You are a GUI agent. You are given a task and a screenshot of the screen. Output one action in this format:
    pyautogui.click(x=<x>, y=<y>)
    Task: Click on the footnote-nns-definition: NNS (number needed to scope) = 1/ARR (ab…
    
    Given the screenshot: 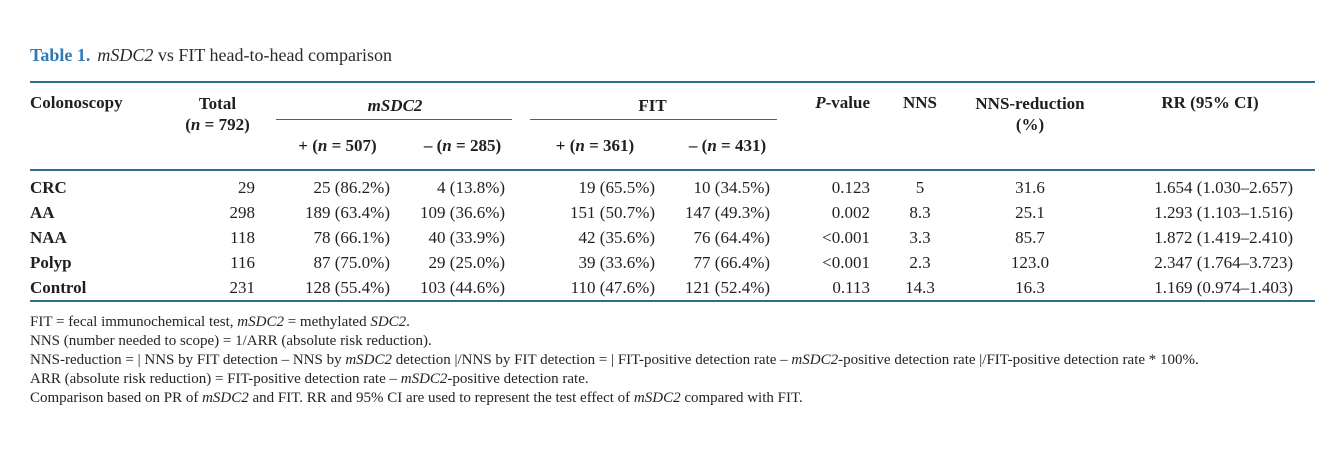 What is the action you would take?
    pyautogui.click(x=231, y=341)
    